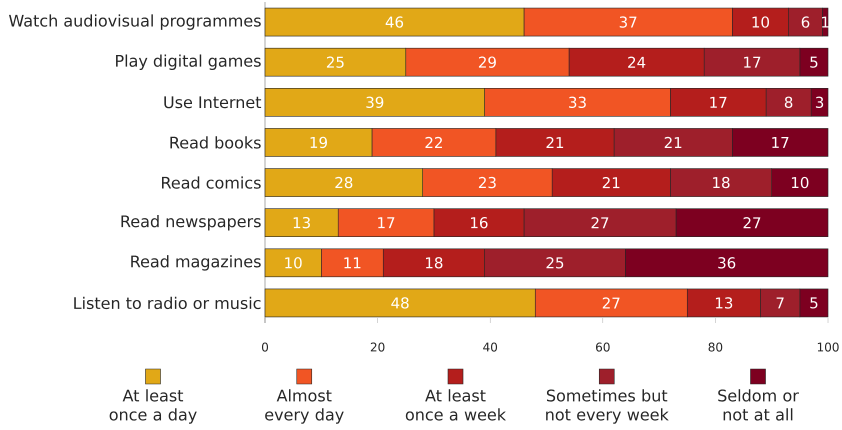 The height and width of the screenshot is (430, 842). What do you see at coordinates (153, 406) in the screenshot?
I see `legend-label: At least once a day` at bounding box center [153, 406].